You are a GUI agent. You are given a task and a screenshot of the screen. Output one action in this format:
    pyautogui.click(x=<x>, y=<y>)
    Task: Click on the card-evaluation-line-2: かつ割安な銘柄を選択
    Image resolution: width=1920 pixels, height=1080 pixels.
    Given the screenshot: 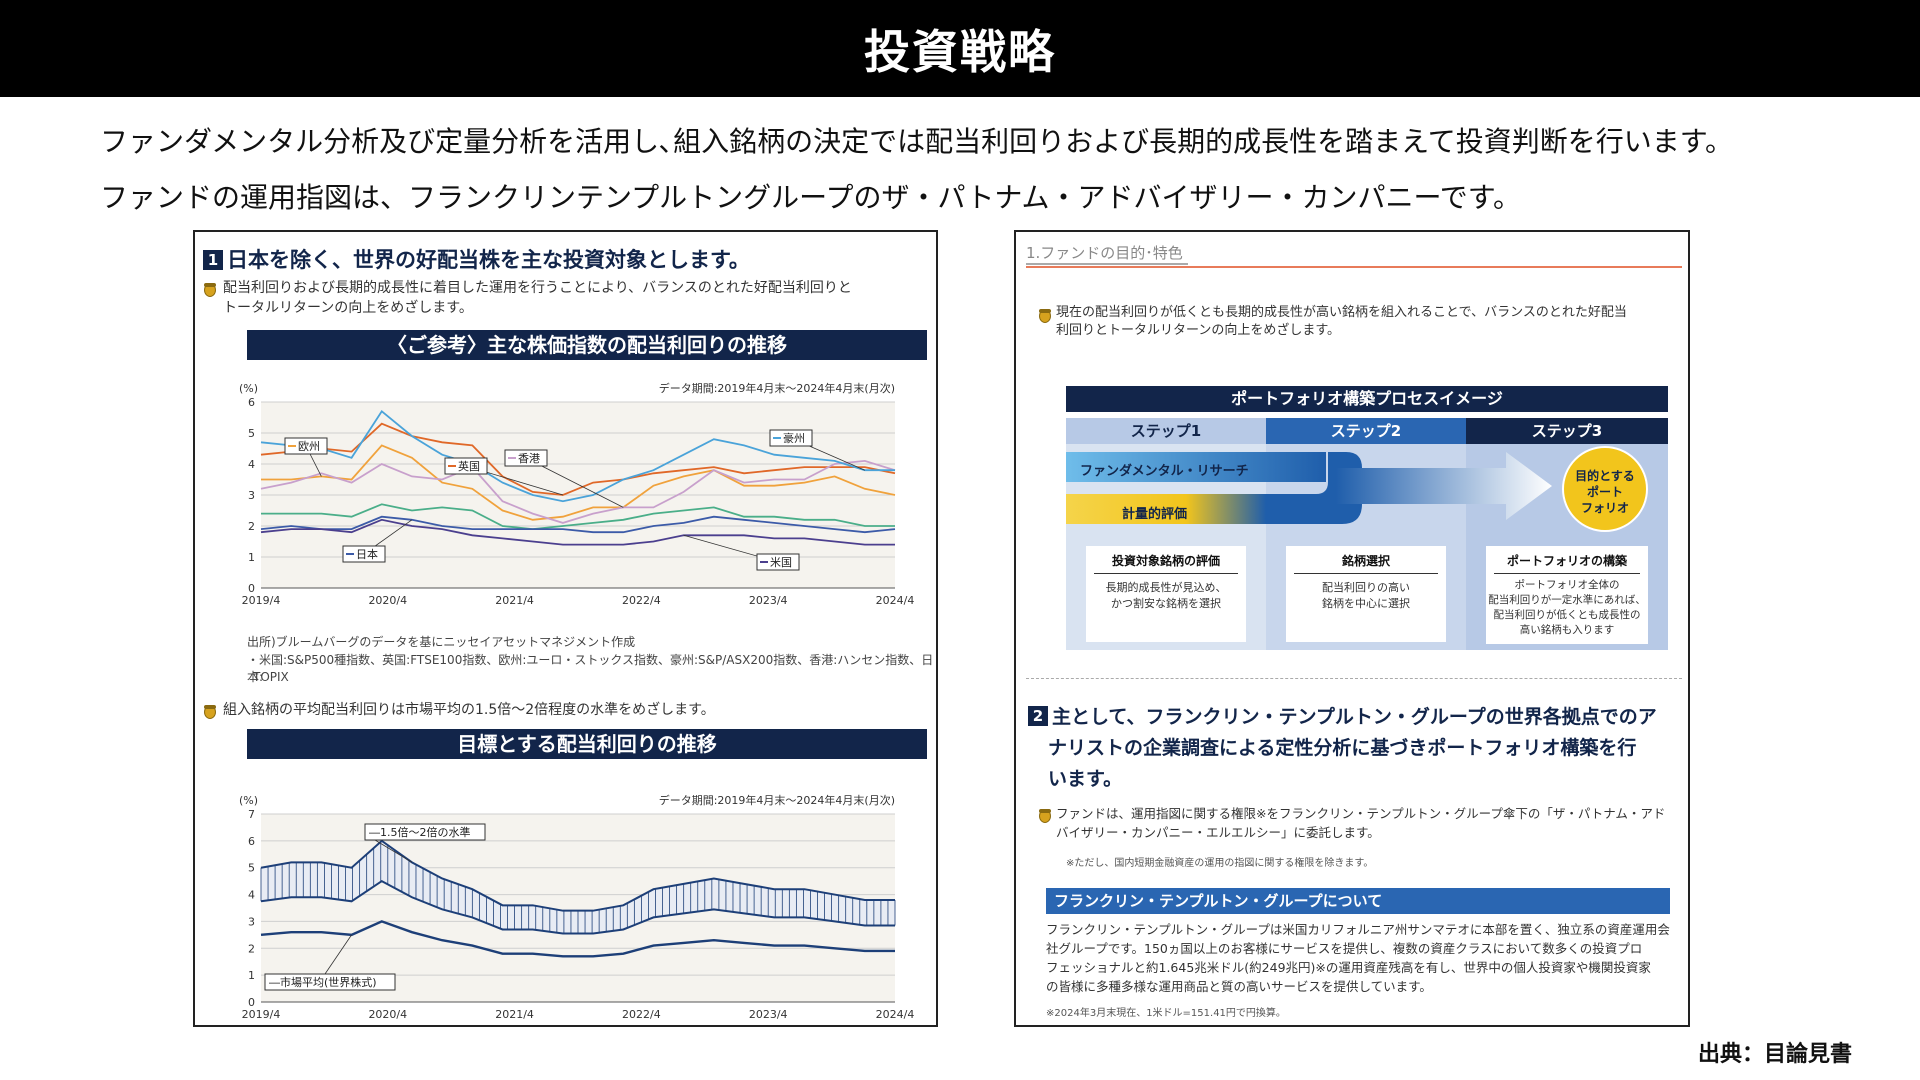 What is the action you would take?
    pyautogui.click(x=1166, y=603)
    